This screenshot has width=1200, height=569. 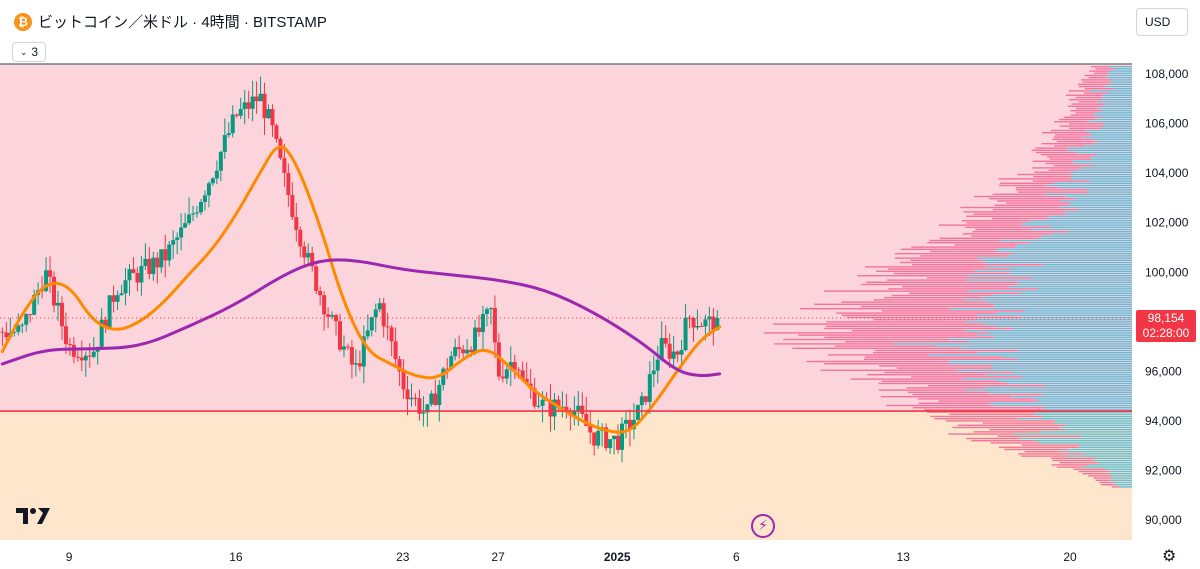 What do you see at coordinates (35, 52) in the screenshot?
I see `indicator-count: 3` at bounding box center [35, 52].